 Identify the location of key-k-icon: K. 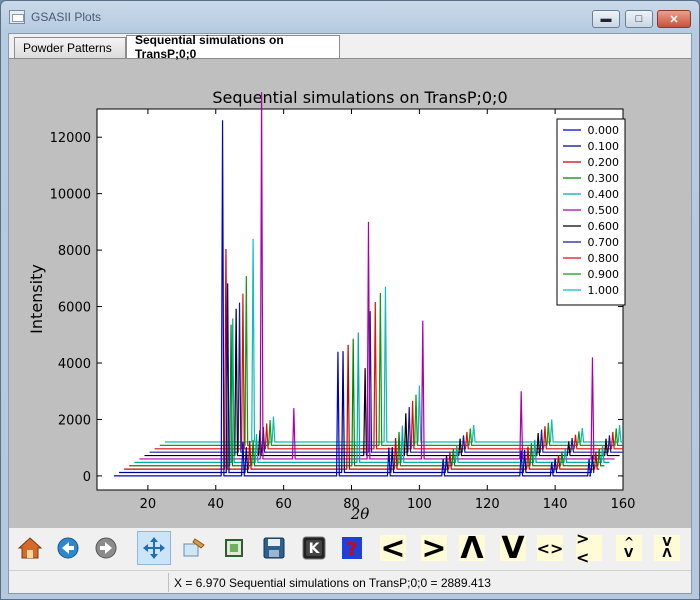
(314, 548).